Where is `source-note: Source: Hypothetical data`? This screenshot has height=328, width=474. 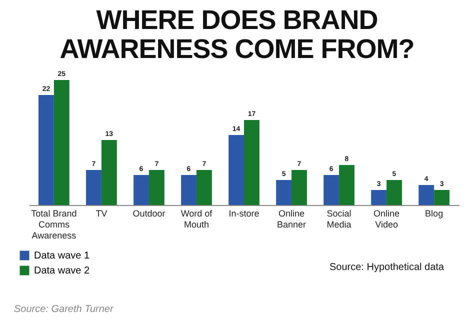
source-note: Source: Hypothetical data is located at coordinates (386, 267).